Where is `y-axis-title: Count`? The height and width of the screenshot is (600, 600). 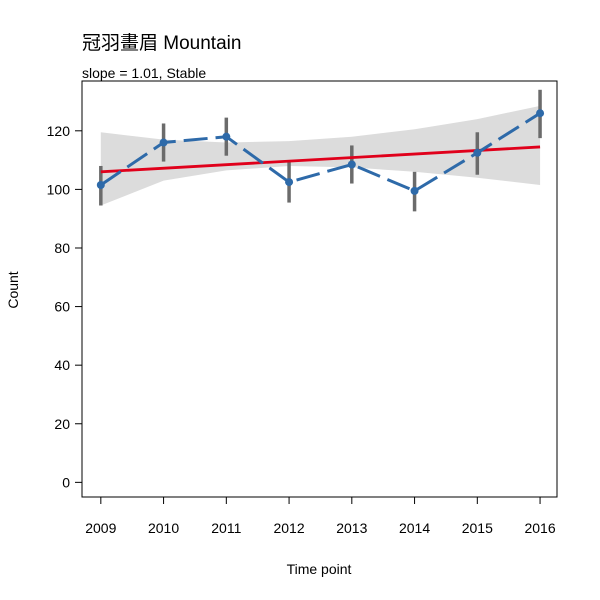
y-axis-title: Count is located at coordinates (13, 289).